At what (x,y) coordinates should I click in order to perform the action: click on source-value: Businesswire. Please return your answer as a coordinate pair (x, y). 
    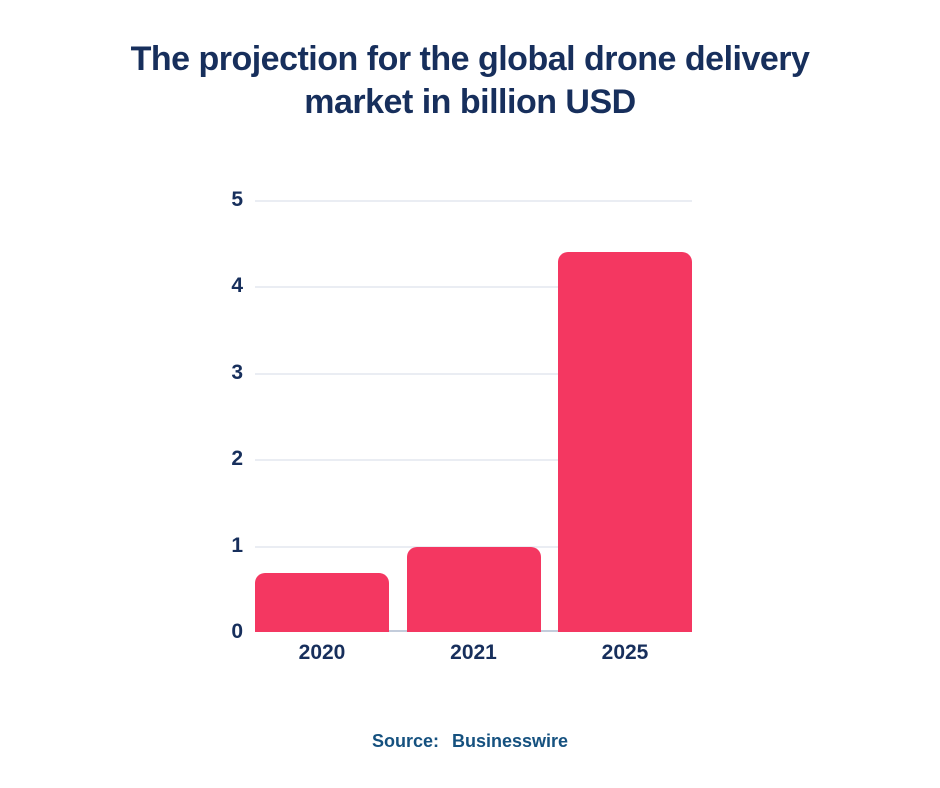
    Looking at the image, I should click on (510, 741).